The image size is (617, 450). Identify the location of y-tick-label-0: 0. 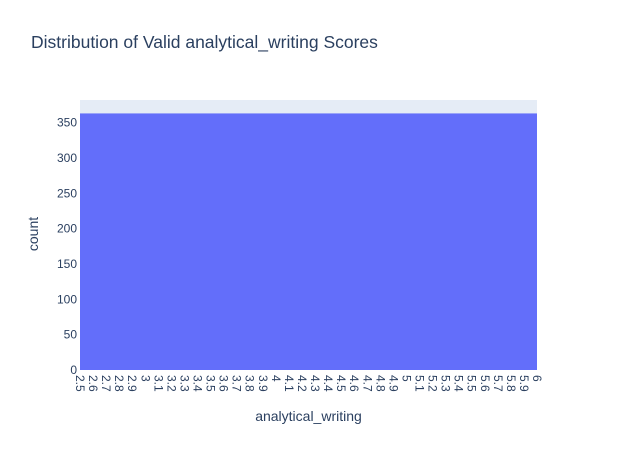
(73, 370).